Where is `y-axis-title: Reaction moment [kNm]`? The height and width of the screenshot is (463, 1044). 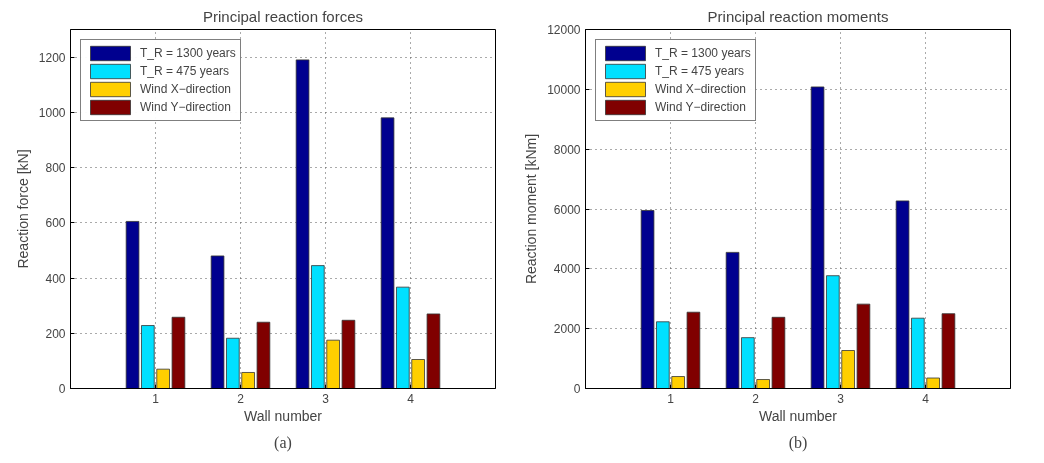 y-axis-title: Reaction moment [kNm] is located at coordinates (531, 209).